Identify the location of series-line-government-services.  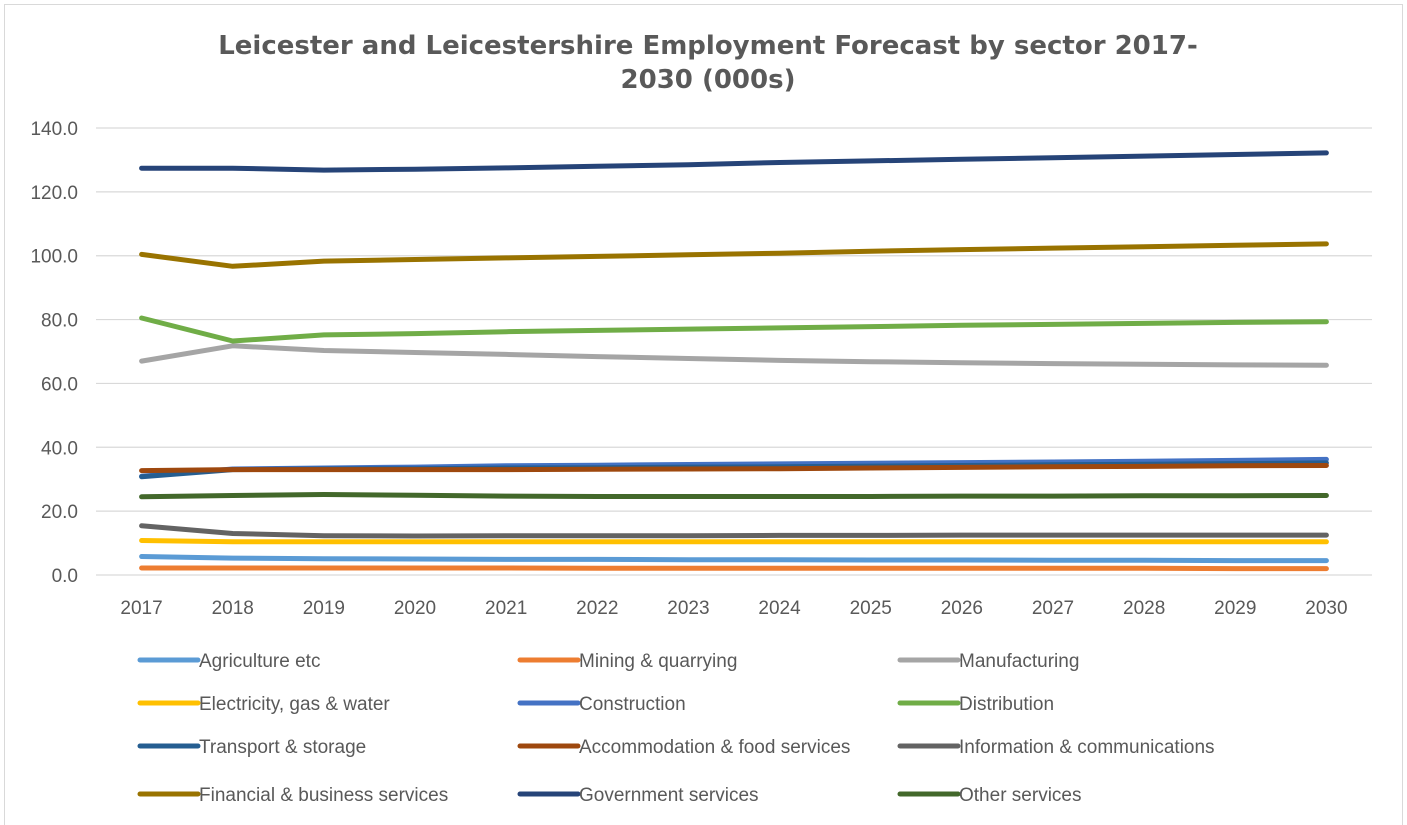
(734, 161).